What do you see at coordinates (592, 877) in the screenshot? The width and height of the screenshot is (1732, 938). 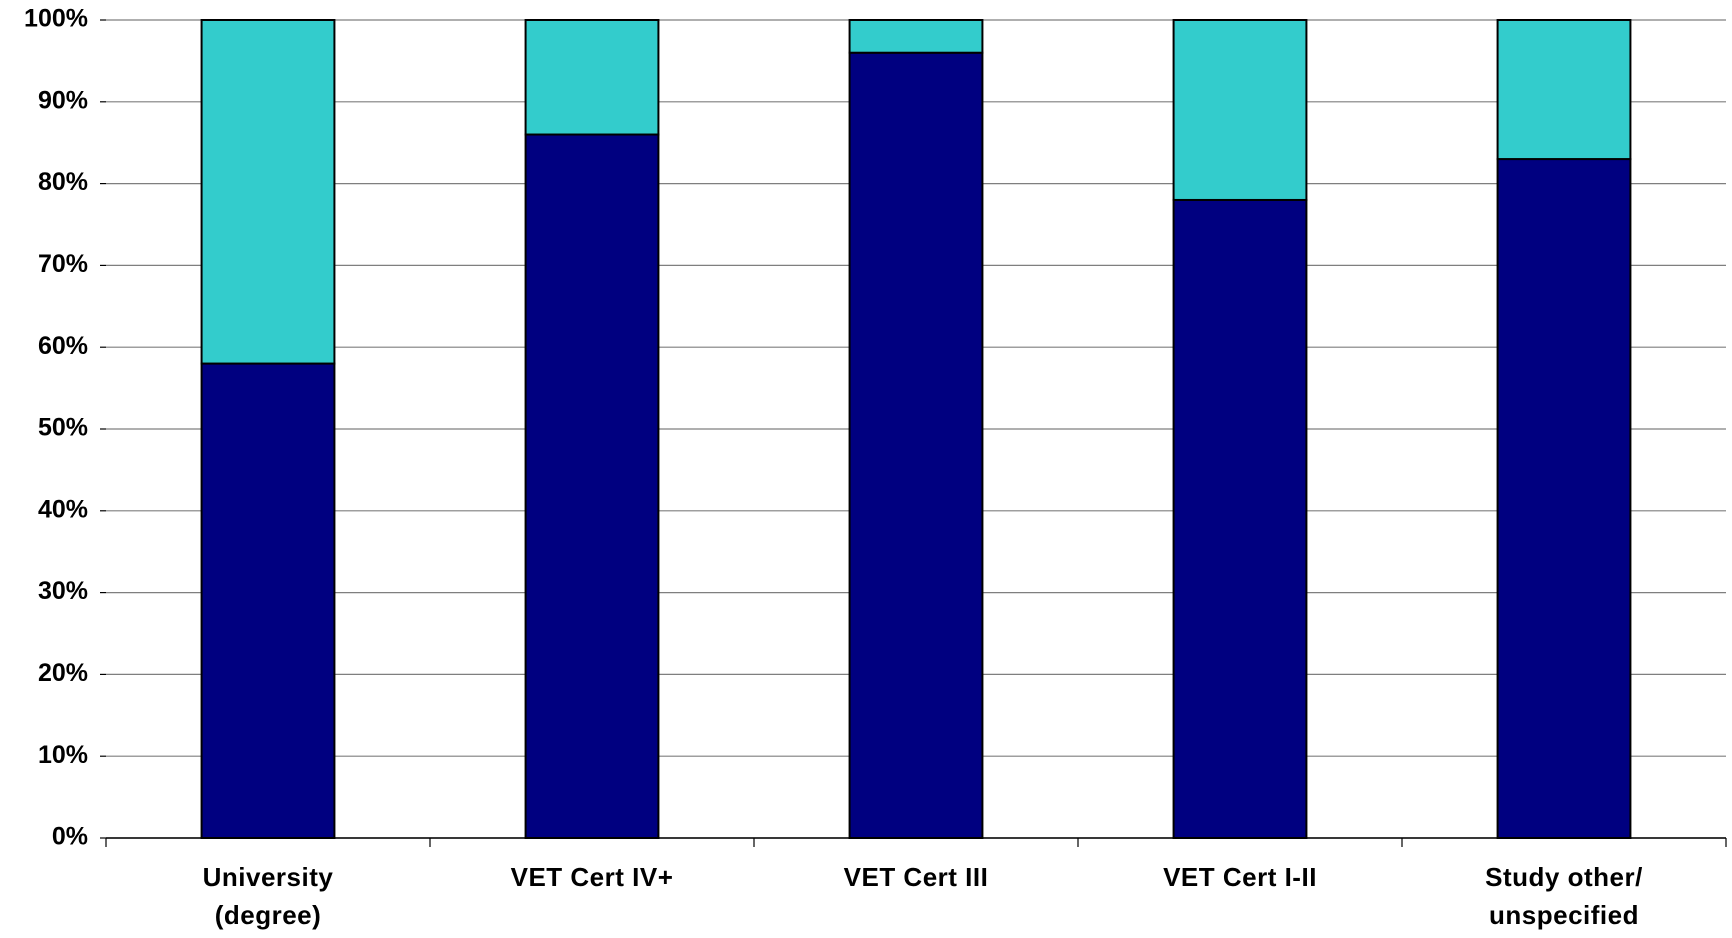 I see `x-tick-label: VET Cert IV+` at bounding box center [592, 877].